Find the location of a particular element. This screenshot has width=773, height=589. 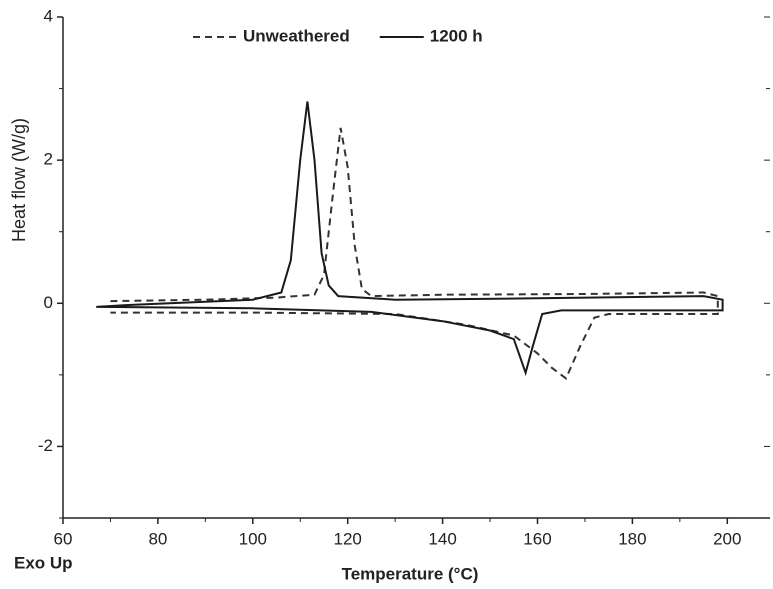

y-axis-label: Heat flow (W/g) is located at coordinates (19, 180).